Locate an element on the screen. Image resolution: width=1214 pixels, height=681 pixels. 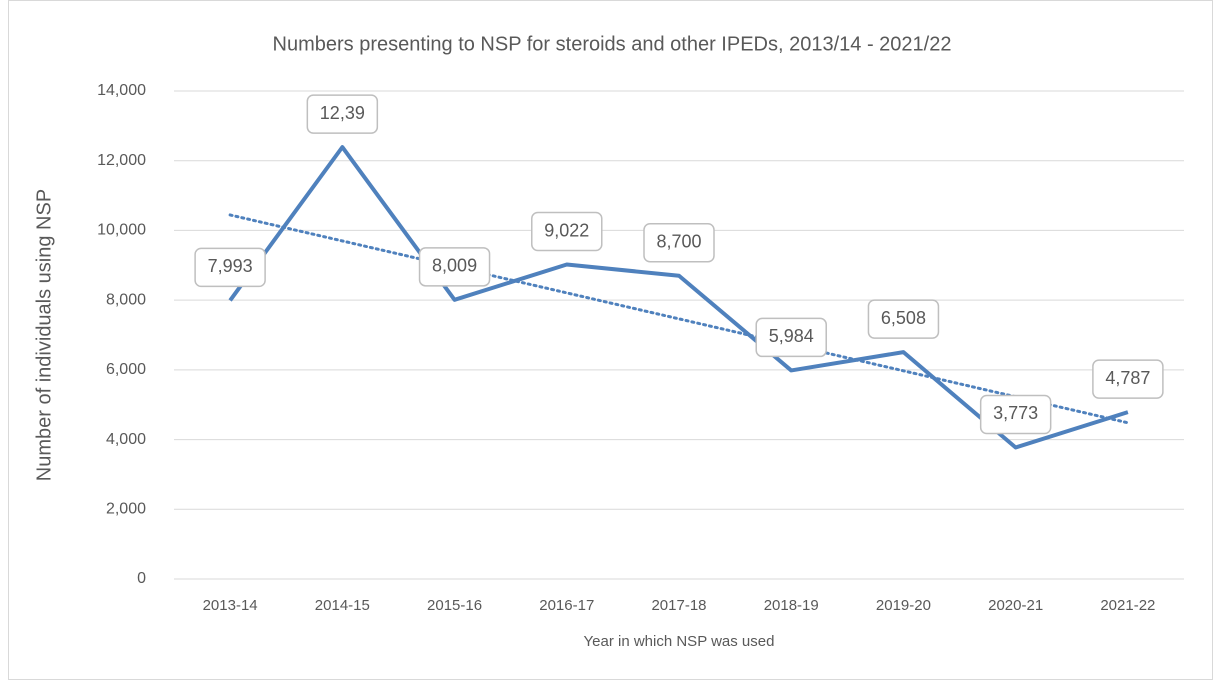
data-label: 3,773 is located at coordinates (1015, 413).